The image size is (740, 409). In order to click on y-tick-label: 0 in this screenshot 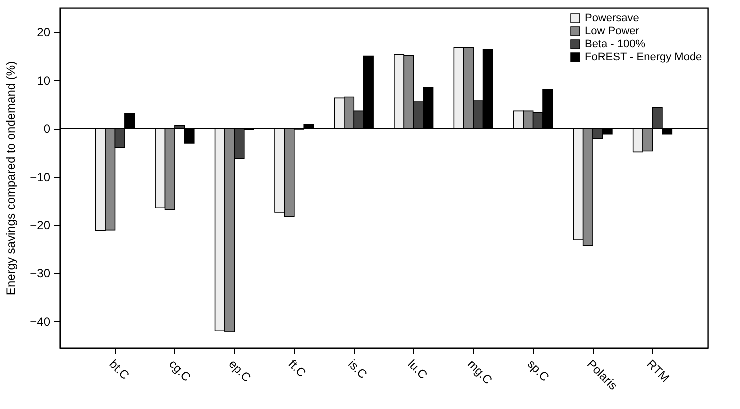, I will do `click(47, 129)`.